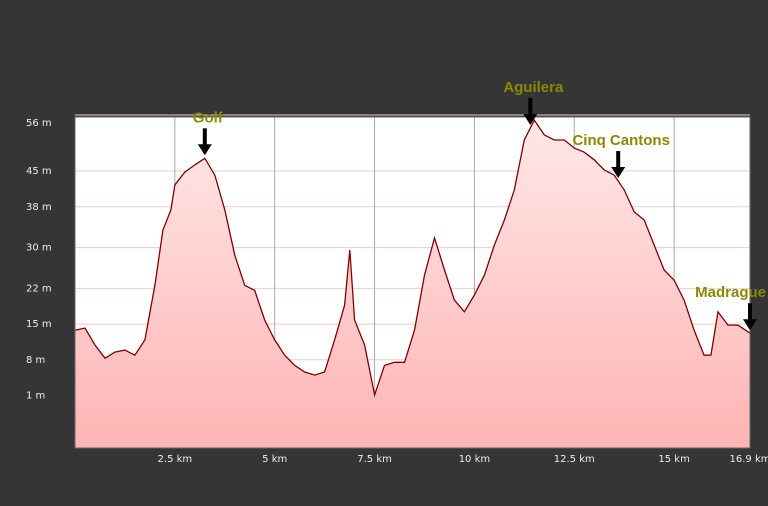 The image size is (768, 506). What do you see at coordinates (175, 459) in the screenshot?
I see `x-tick-label: 2.5 km` at bounding box center [175, 459].